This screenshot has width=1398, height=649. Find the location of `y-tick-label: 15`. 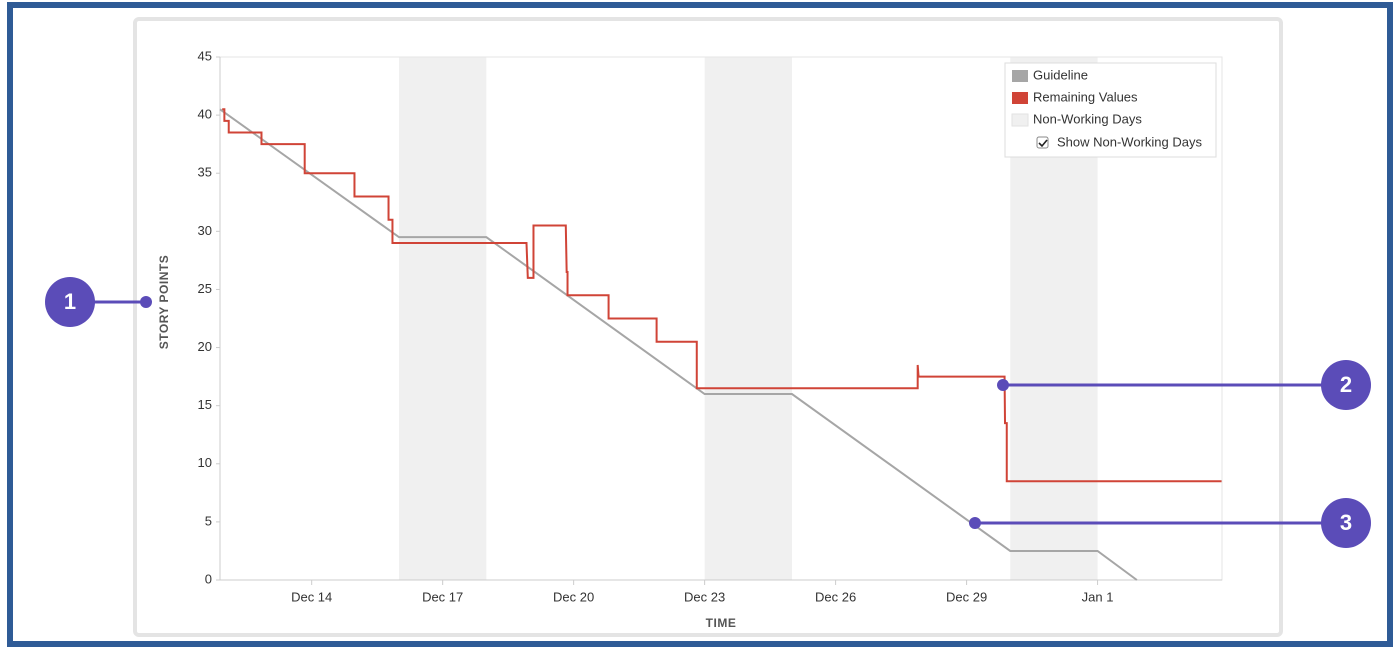

y-tick-label: 15 is located at coordinates (205, 404).